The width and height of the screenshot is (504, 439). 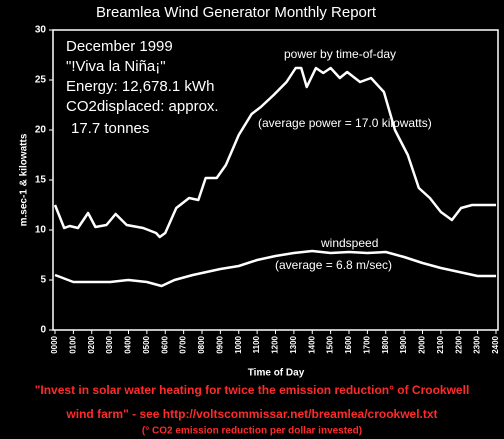 I want to click on x-tick-label: 1900, so click(x=403, y=344).